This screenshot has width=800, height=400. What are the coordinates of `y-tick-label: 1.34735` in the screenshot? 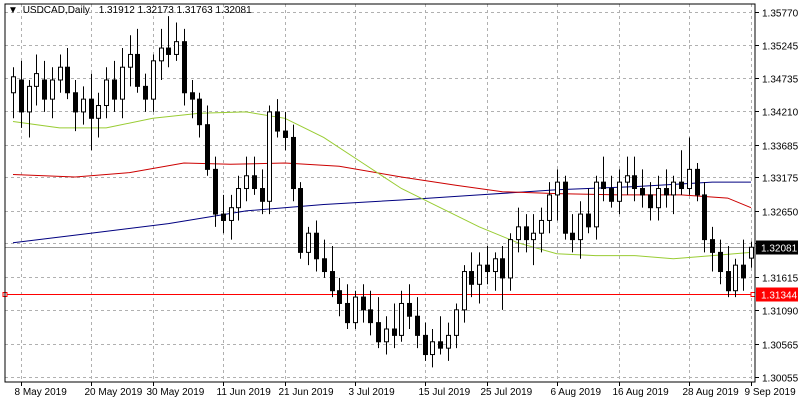 It's located at (780, 80).